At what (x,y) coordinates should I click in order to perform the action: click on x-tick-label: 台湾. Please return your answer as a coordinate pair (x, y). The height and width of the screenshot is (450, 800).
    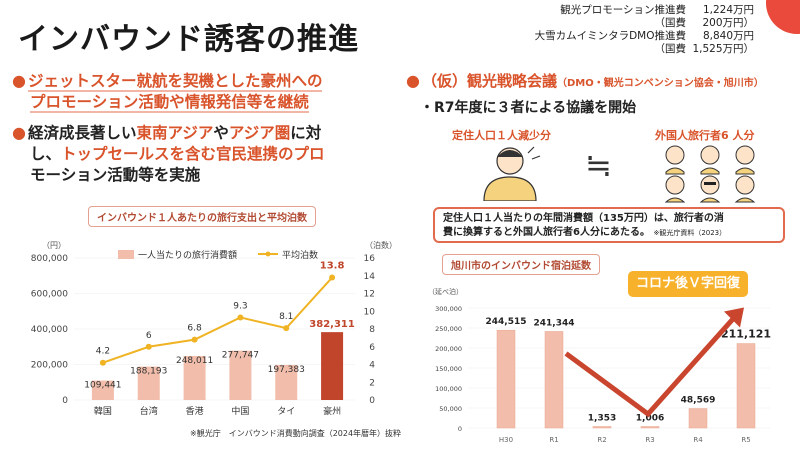
    Looking at the image, I should click on (149, 411).